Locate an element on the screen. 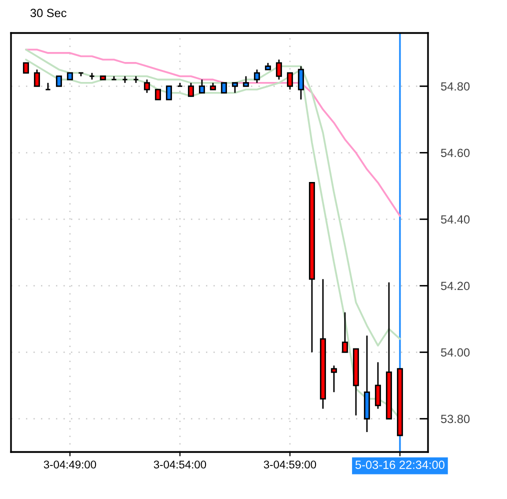 The width and height of the screenshot is (507, 499). x-tick-label: 3-04:54:00 is located at coordinates (180, 464).